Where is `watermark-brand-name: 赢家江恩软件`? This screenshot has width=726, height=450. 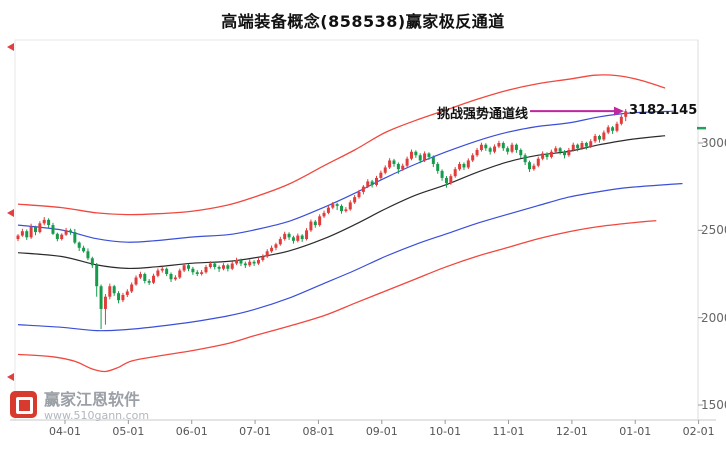 watermark-brand-name: 赢家江恩软件 is located at coordinates (92, 399).